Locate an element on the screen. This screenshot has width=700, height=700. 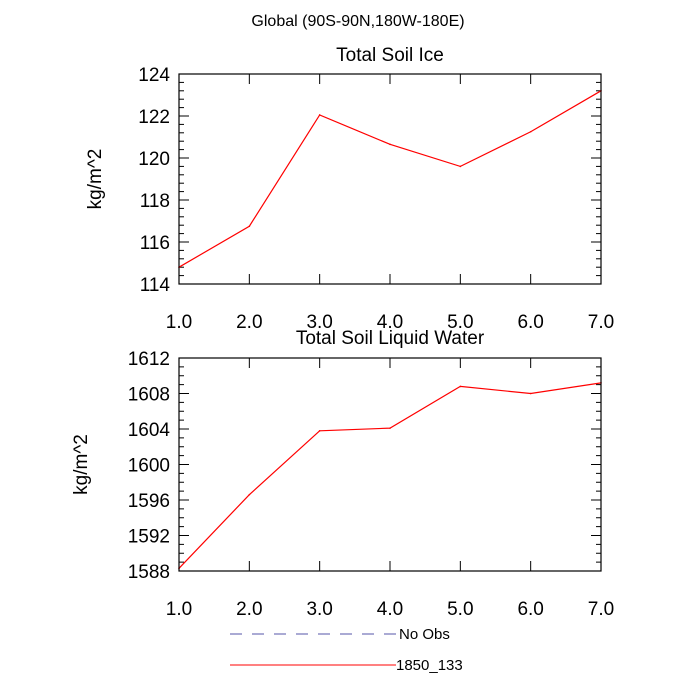
figure-suptitle: Global (90S-90N,180W-180E) is located at coordinates (357, 21).